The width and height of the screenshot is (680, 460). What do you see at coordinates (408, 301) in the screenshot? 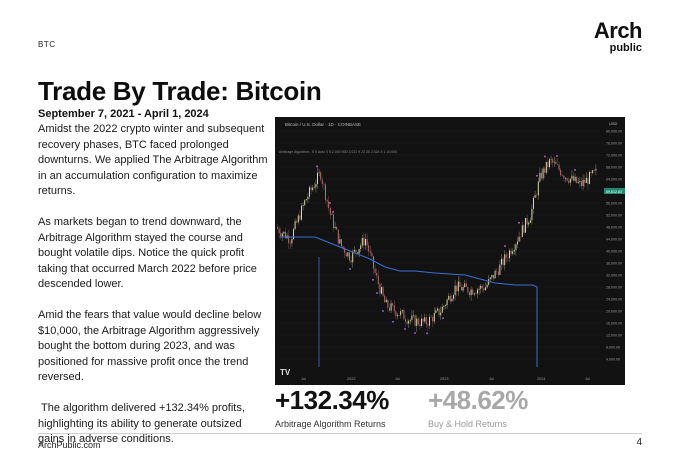
I see `algorithm-equity-line` at bounding box center [408, 301].